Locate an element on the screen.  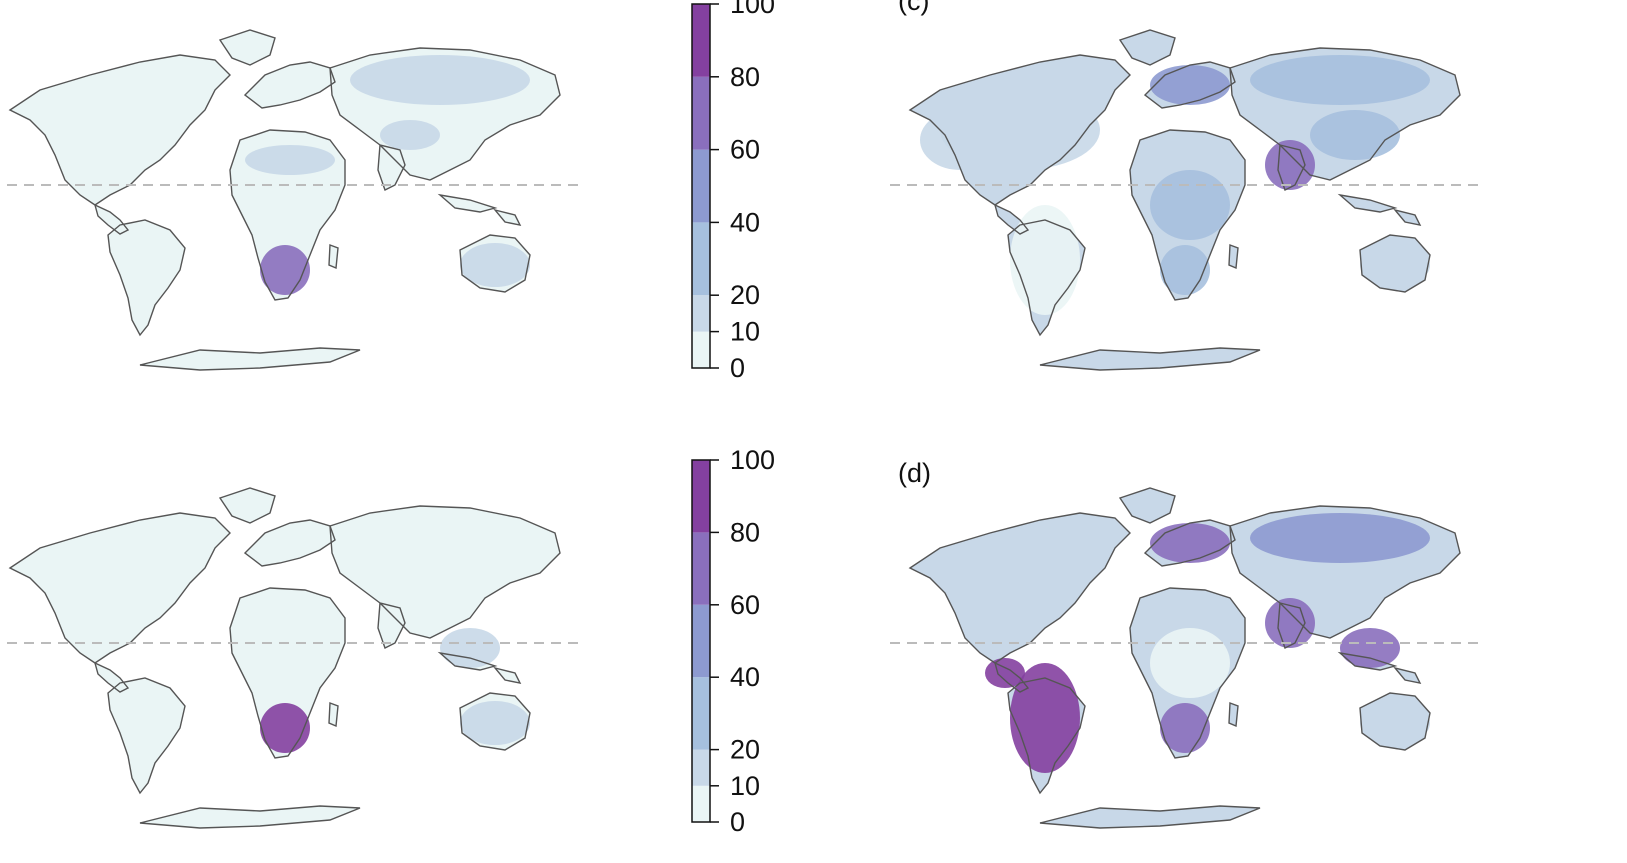
map-panel-d is located at coordinates (1185, 658).